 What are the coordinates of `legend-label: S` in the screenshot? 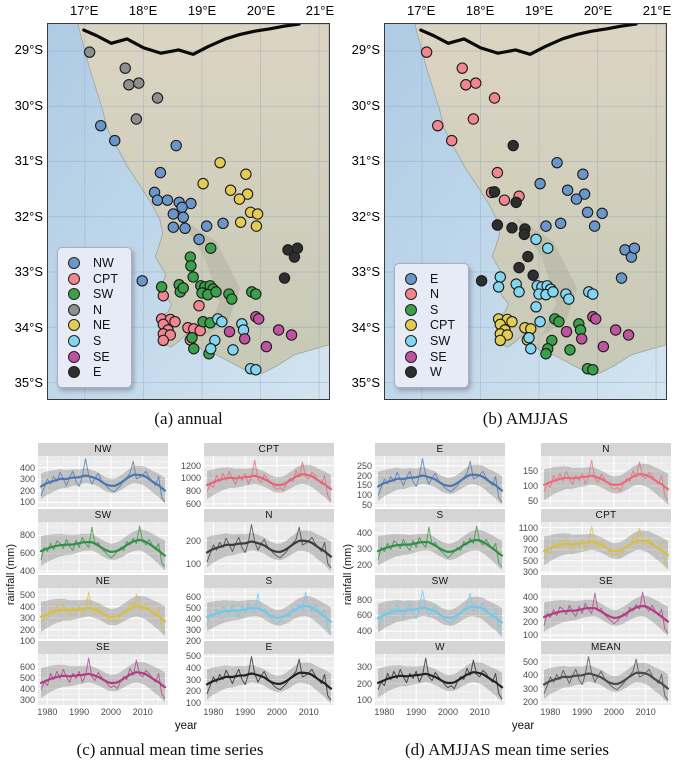 It's located at (434, 309).